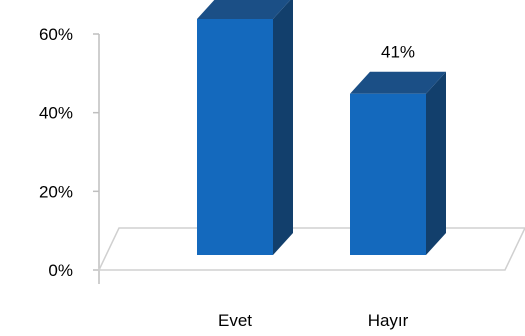 The height and width of the screenshot is (336, 525). What do you see at coordinates (388, 174) in the screenshot?
I see `bar-hayır` at bounding box center [388, 174].